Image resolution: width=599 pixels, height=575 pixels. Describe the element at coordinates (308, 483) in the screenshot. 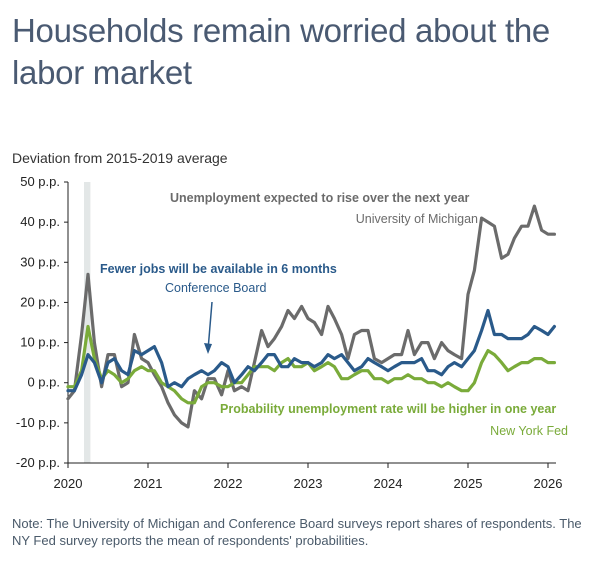

I see `x-tick-label: 2023` at that location.